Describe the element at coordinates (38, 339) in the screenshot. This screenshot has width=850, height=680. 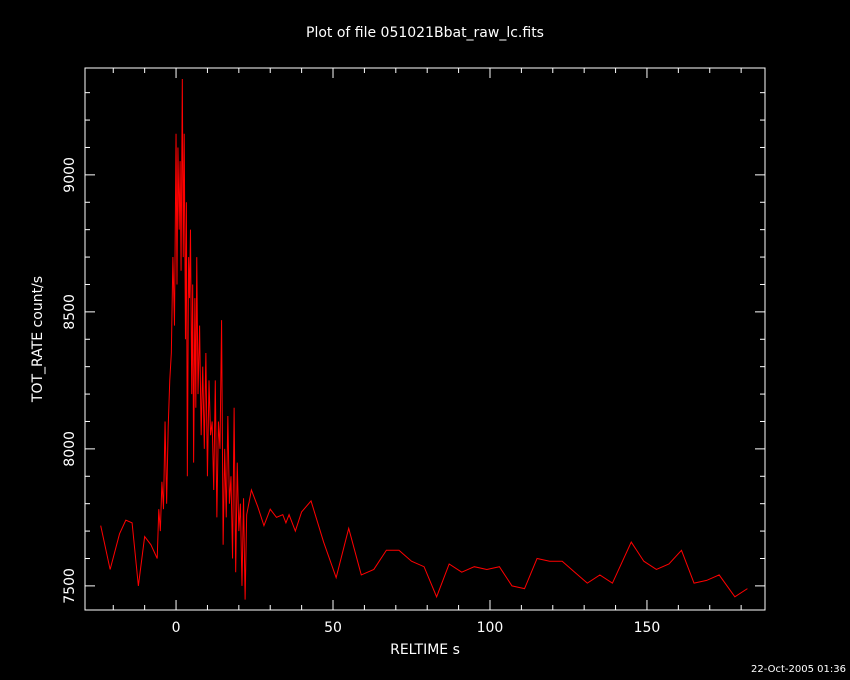
I see `y-axis-label: TOT_RATE count/s` at that location.